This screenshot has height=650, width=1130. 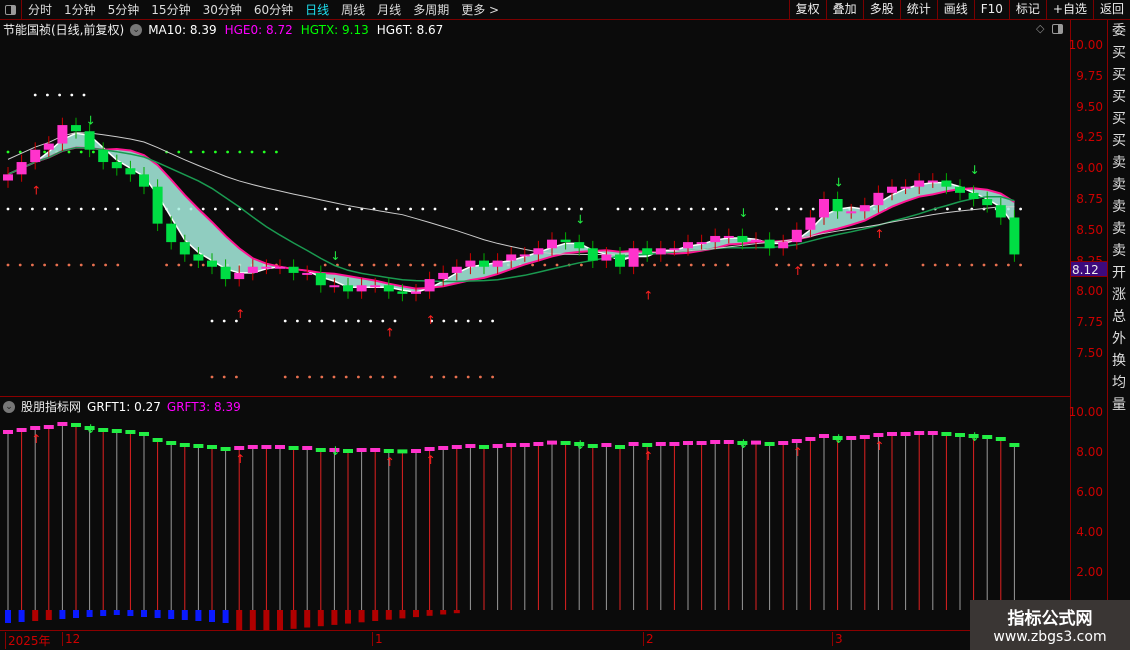 What do you see at coordinates (273, 10) in the screenshot?
I see `tab-period-5: 60分钟` at bounding box center [273, 10].